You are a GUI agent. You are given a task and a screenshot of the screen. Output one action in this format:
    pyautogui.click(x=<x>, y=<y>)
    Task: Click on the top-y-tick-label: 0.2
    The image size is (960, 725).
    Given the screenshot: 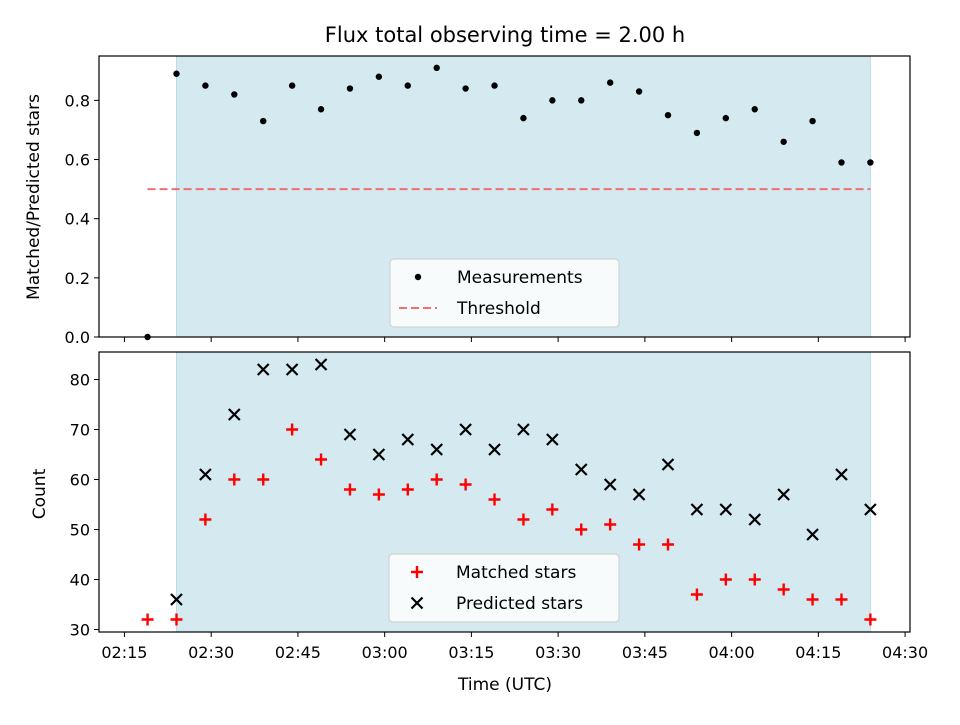 What is the action you would take?
    pyautogui.click(x=77, y=278)
    